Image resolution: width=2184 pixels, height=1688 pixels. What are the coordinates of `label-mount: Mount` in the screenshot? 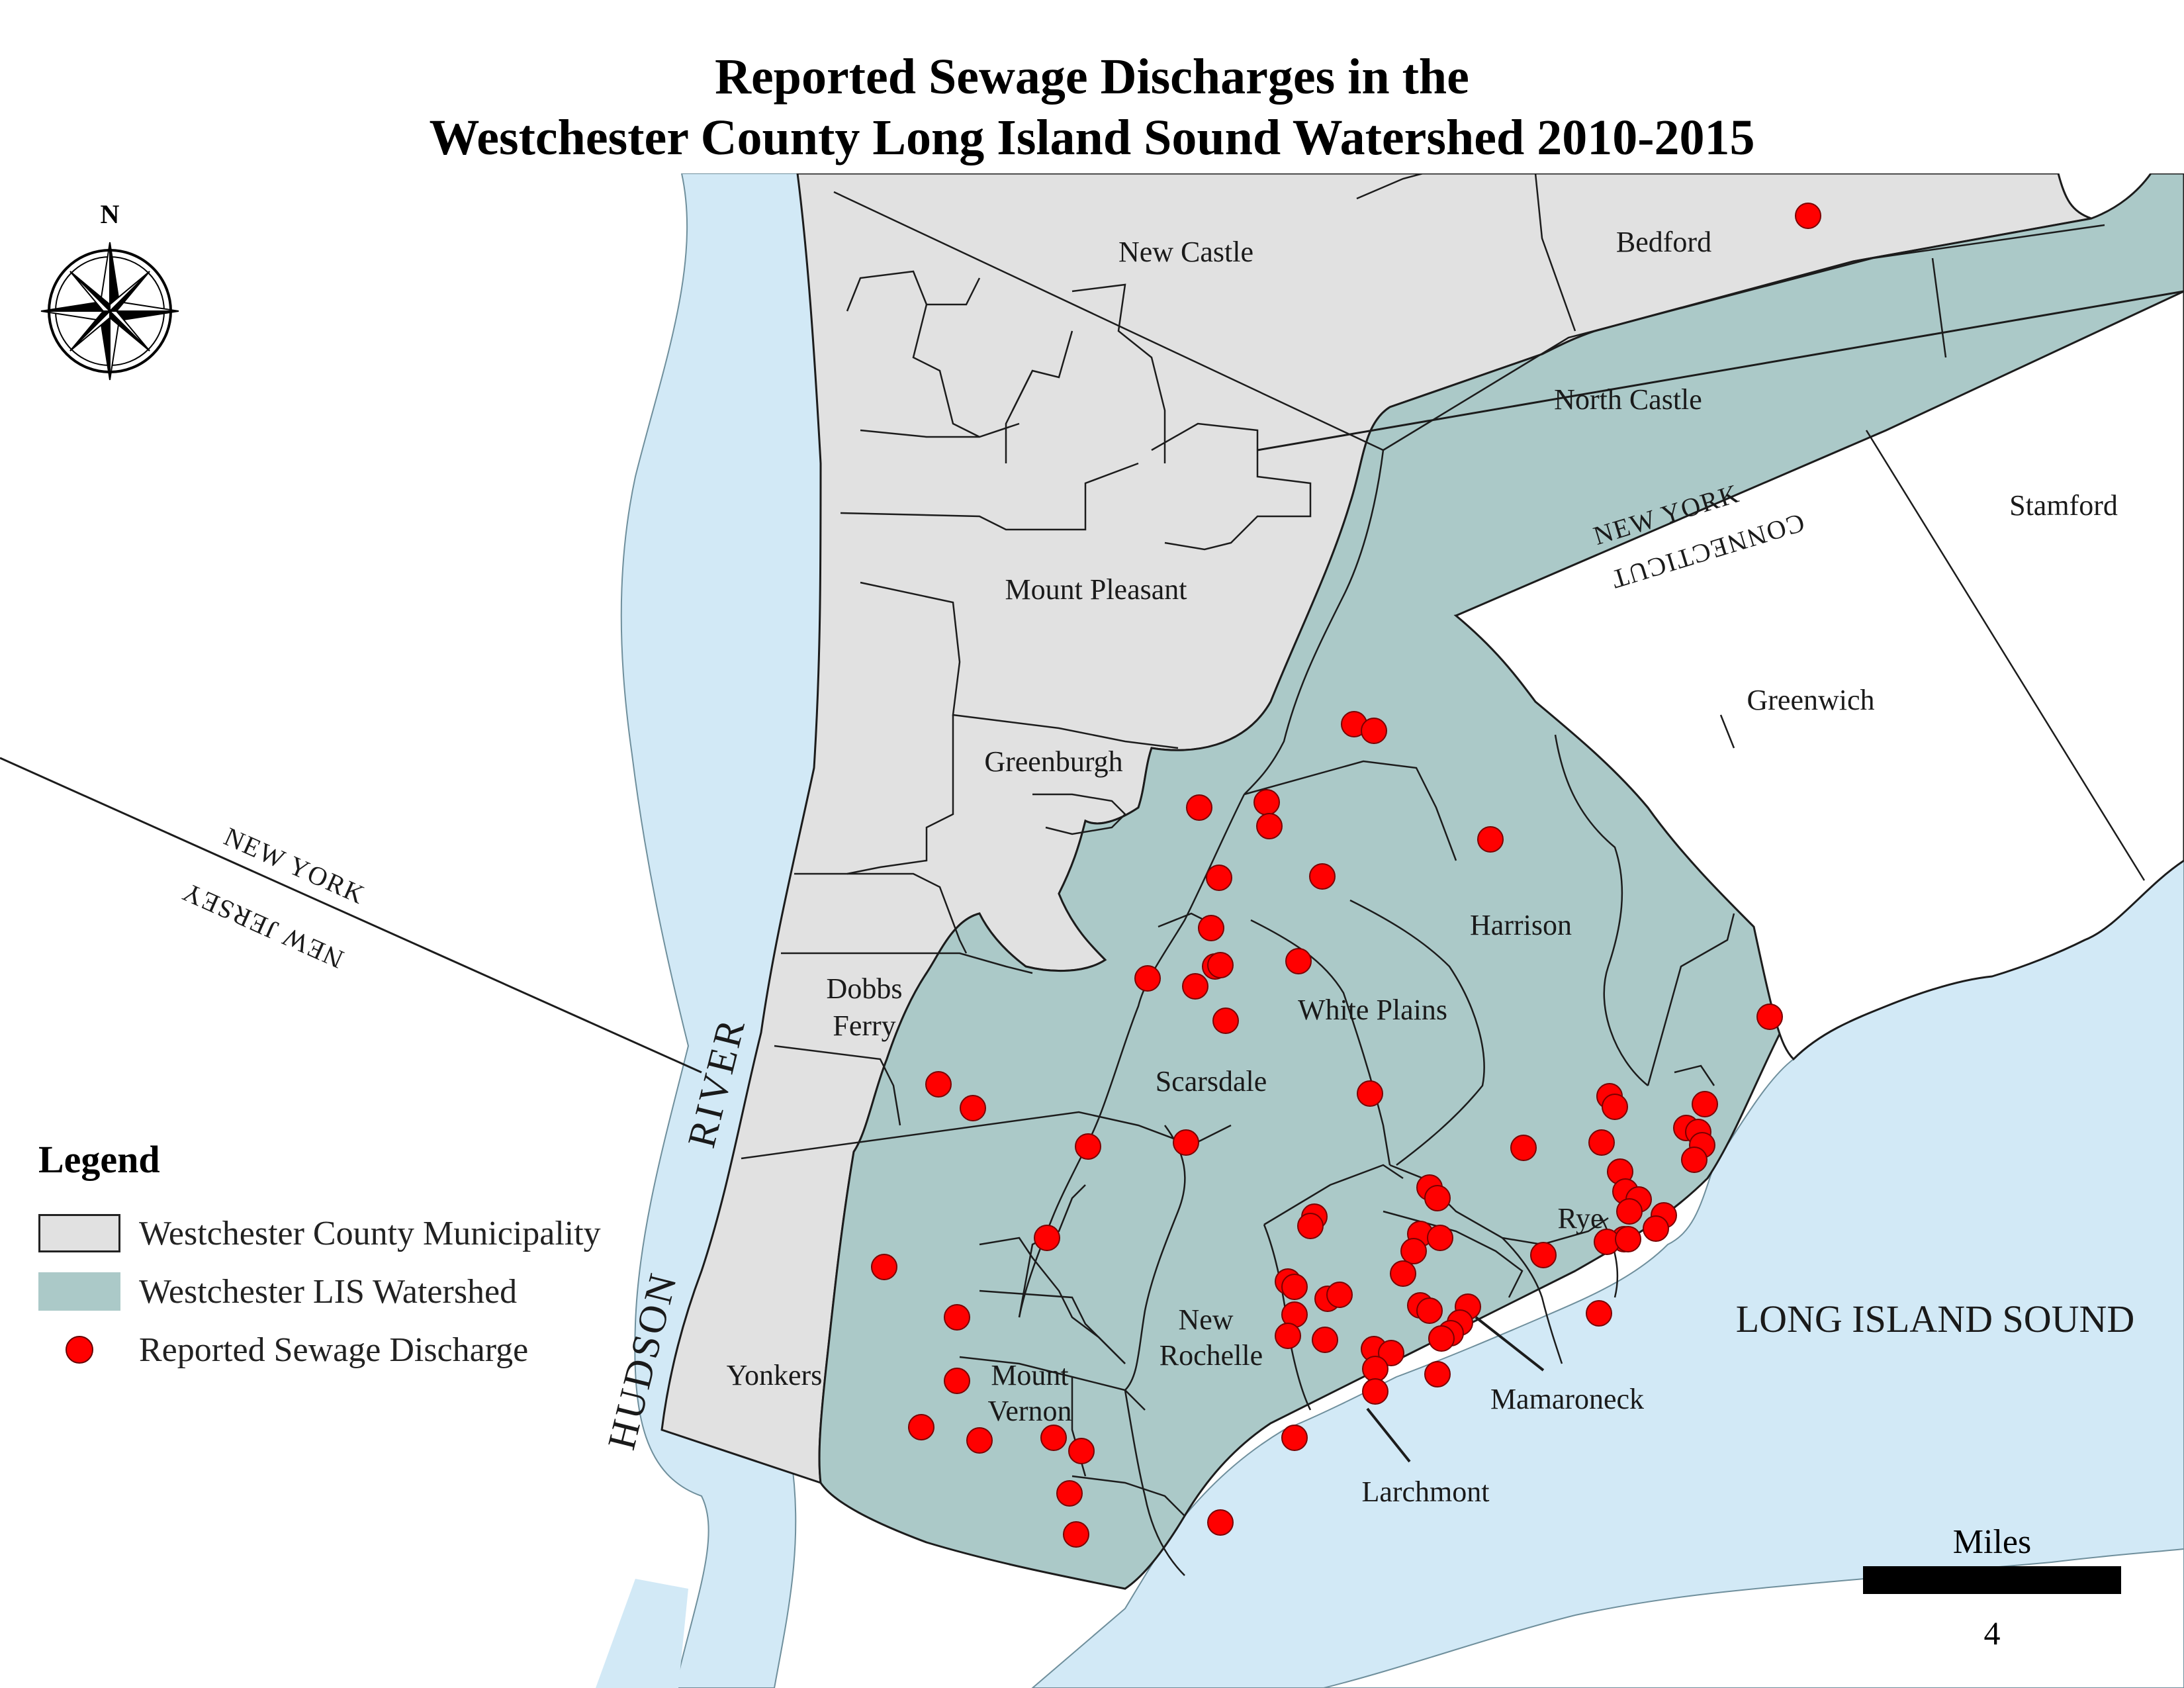 It's located at (1029, 1375).